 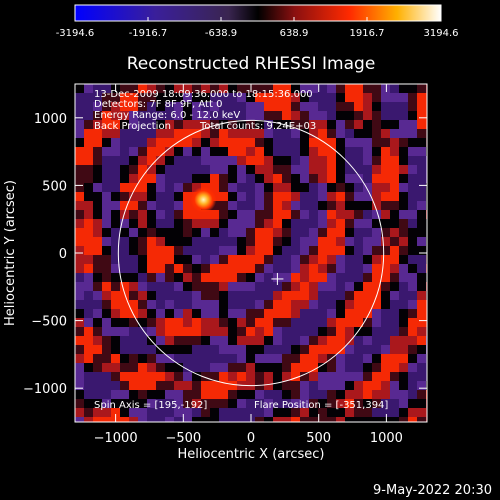 What do you see at coordinates (321, 405) in the screenshot?
I see `flare-position-label: Flare Position = [-351,394]` at bounding box center [321, 405].